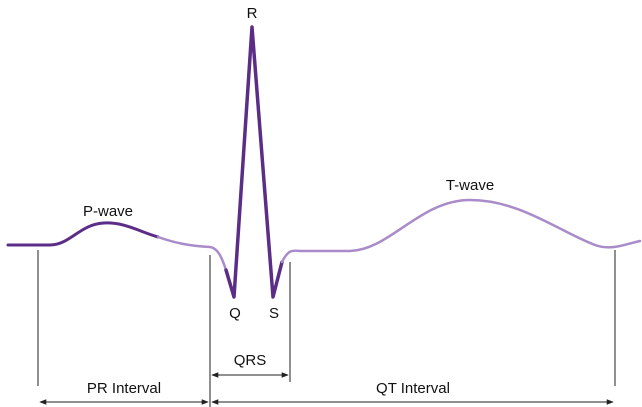 This screenshot has width=642, height=407. Describe the element at coordinates (192, 253) in the screenshot. I see `baseline-trace` at that location.